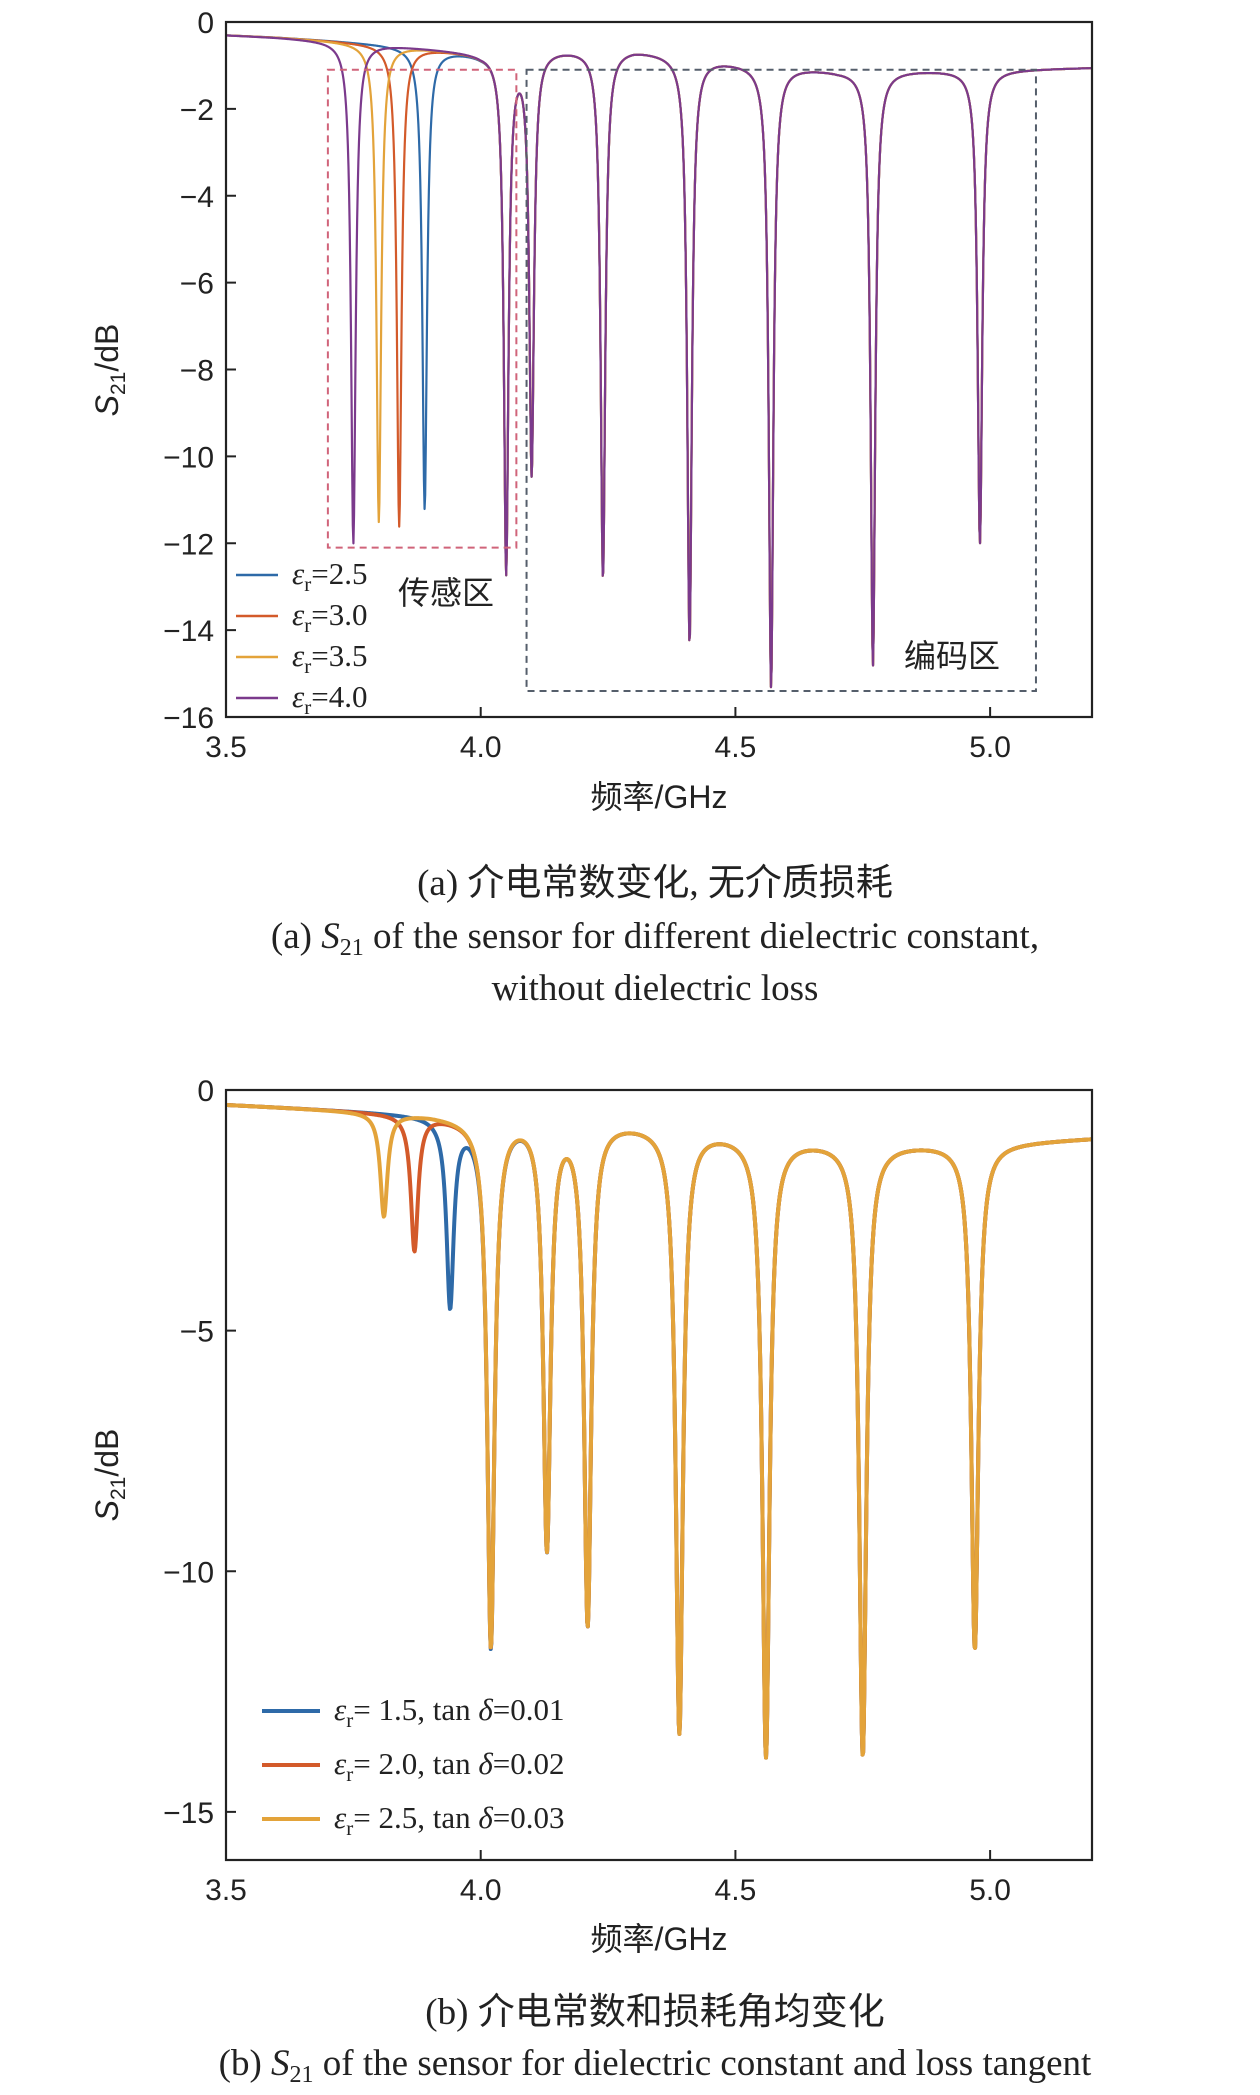  Describe the element at coordinates (329, 576) in the screenshot. I see `legend-label: εr=2.5` at that location.